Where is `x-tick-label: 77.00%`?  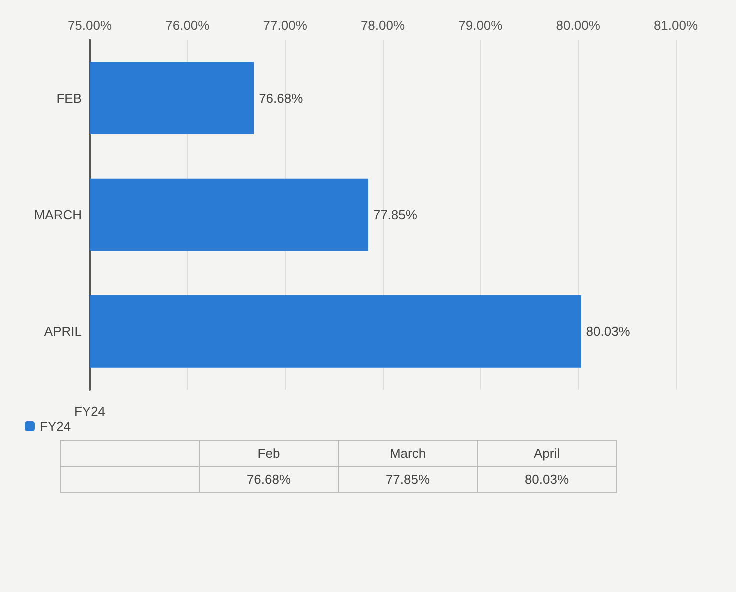 x-tick-label: 77.00% is located at coordinates (285, 25).